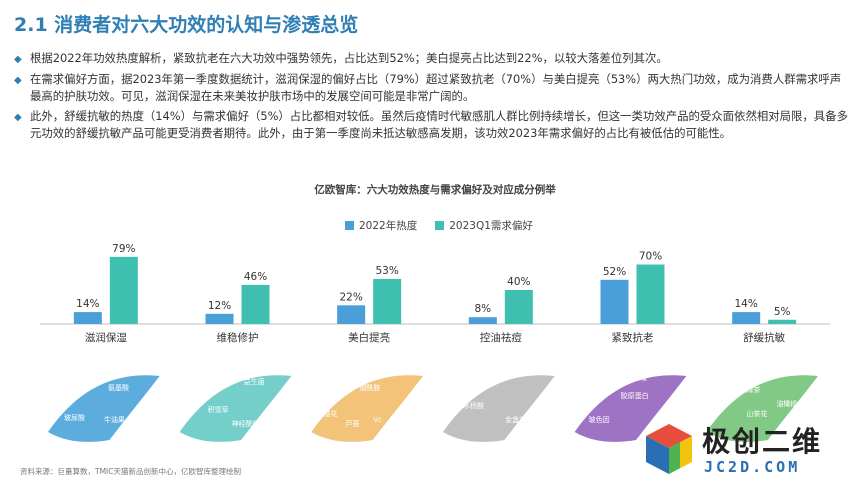 The height and width of the screenshot is (487, 865). I want to click on cube-logo-icon, so click(669, 449).